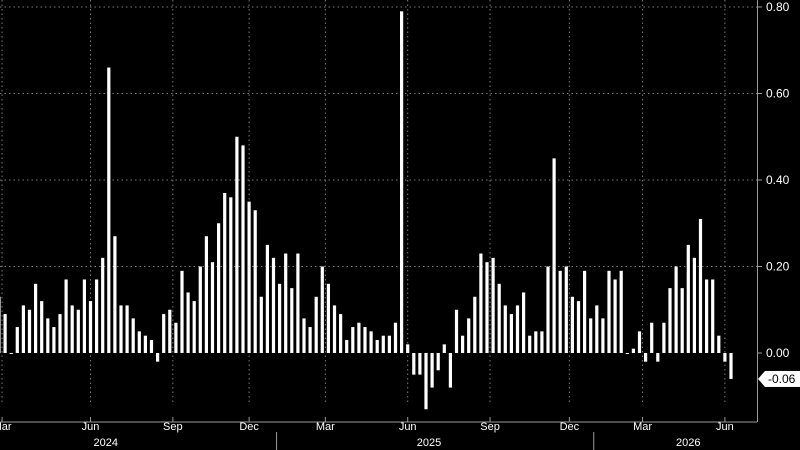 Image resolution: width=800 pixels, height=450 pixels. I want to click on last-value-callout: -0.06, so click(779, 378).